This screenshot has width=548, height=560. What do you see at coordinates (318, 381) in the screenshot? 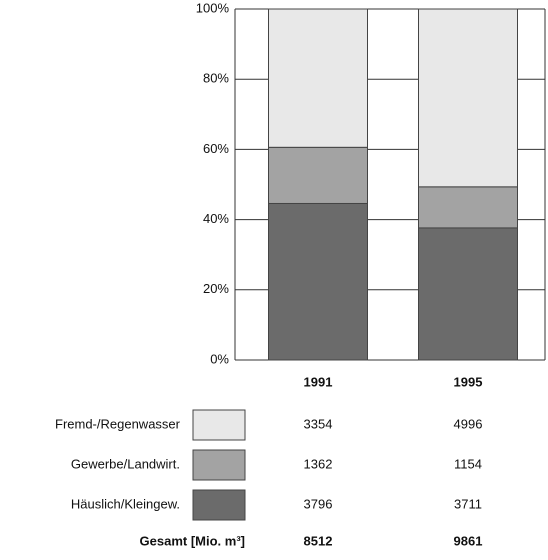
I see `category-label: 1991` at bounding box center [318, 381].